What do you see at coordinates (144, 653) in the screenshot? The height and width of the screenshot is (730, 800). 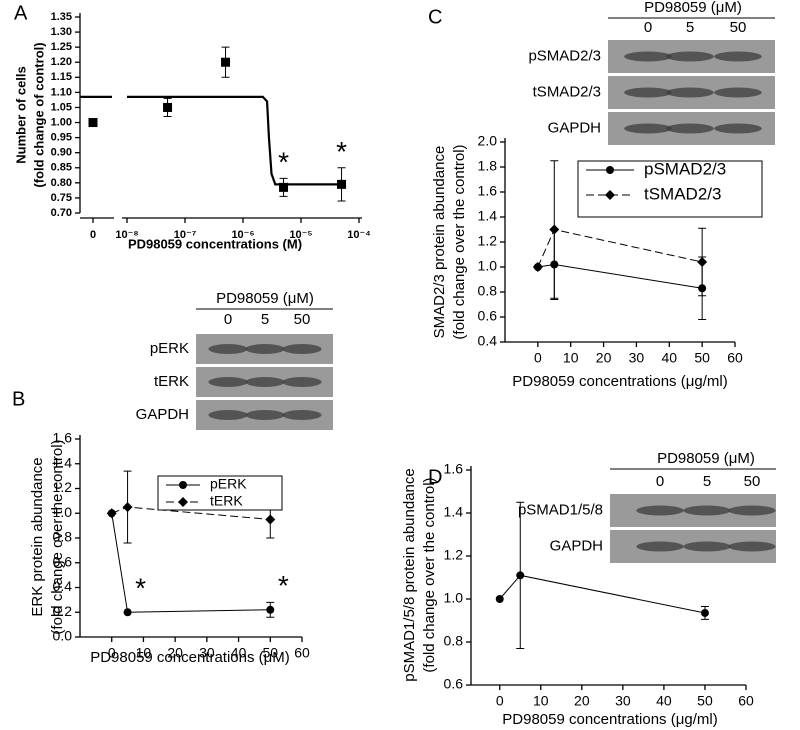 I see `x-tick-label: 10` at bounding box center [144, 653].